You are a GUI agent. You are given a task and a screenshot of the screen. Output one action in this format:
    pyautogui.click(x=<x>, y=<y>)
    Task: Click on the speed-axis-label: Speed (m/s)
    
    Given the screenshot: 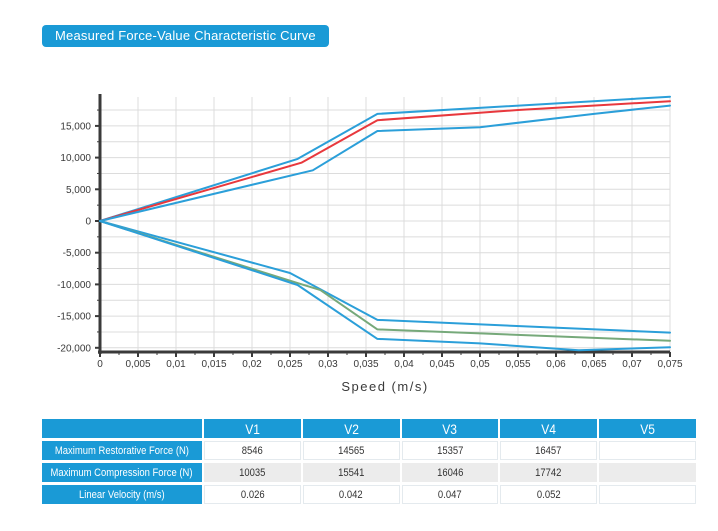 What is the action you would take?
    pyautogui.click(x=384, y=386)
    